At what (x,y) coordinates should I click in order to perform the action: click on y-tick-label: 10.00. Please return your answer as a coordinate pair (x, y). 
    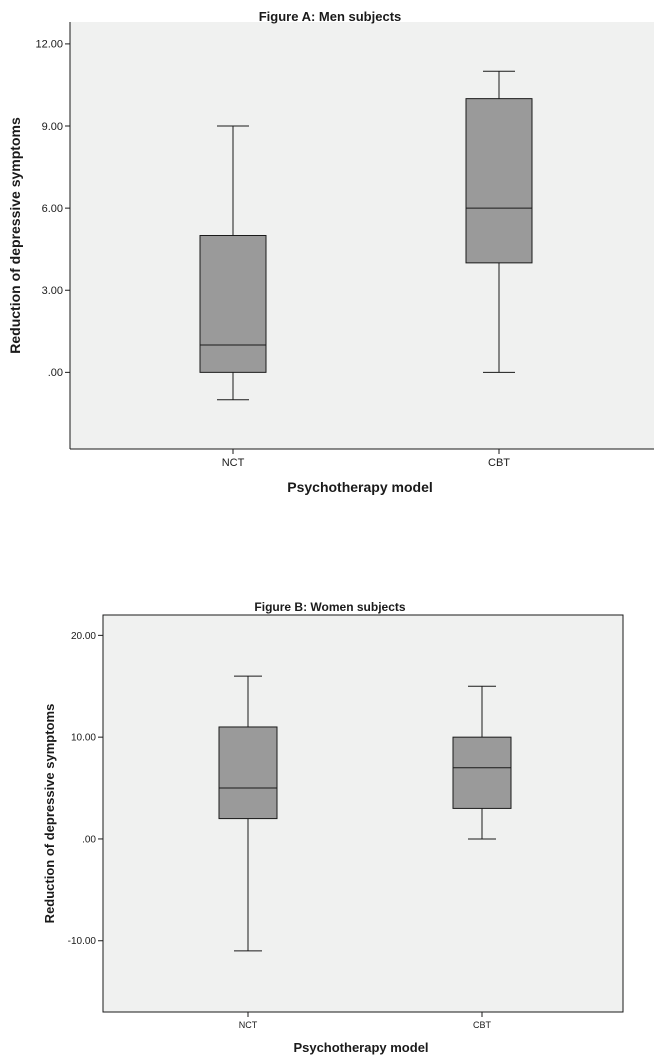
    Looking at the image, I should click on (83, 738).